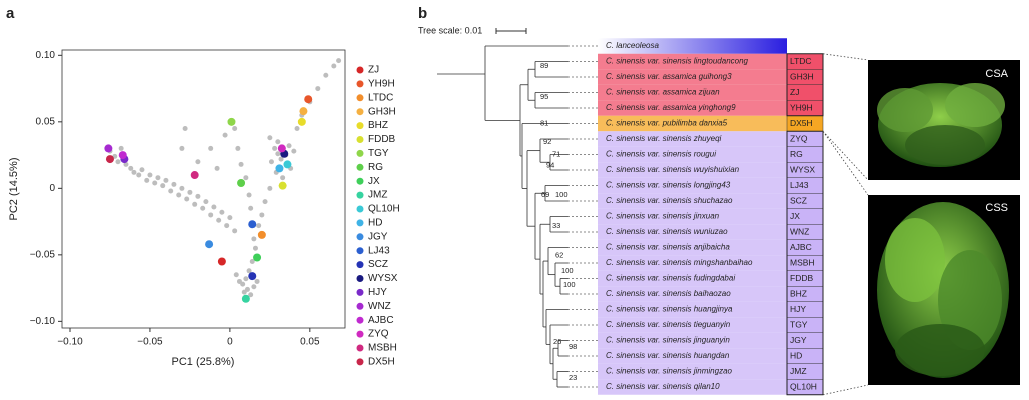 Image resolution: width=1029 pixels, height=400 pixels. Describe the element at coordinates (801, 107) in the screenshot. I see `leaf-code: YH9H` at that location.